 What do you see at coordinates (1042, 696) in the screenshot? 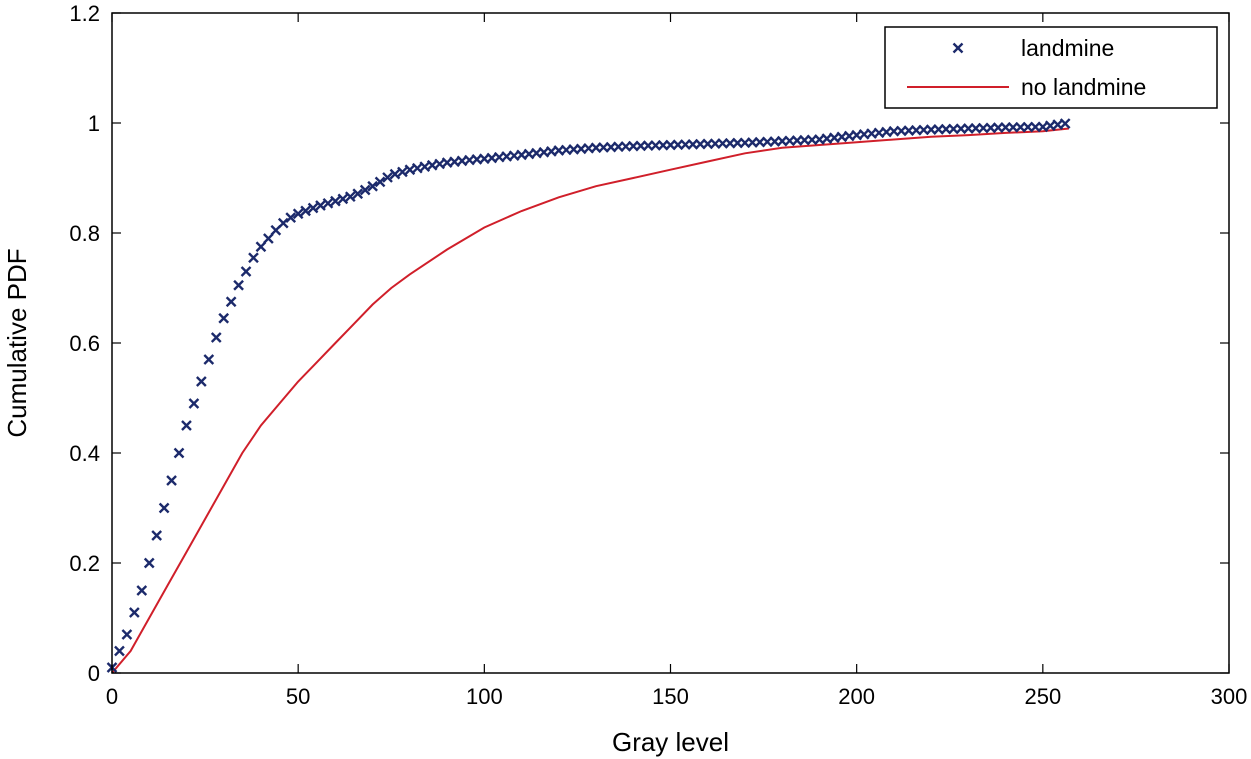
I see `x-tick-label: 250` at bounding box center [1042, 696].